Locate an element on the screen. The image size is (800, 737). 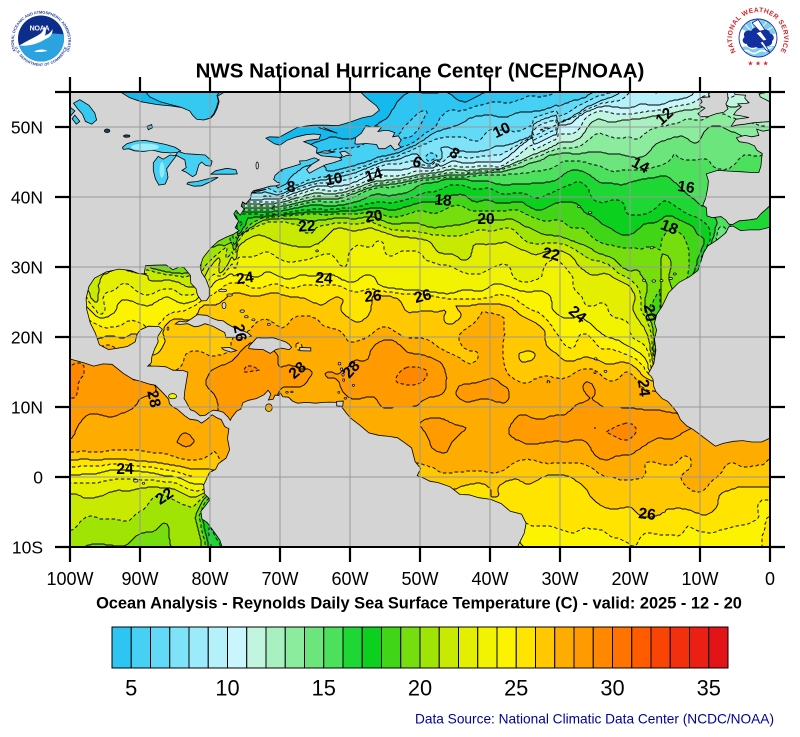
svg-text: 100W is located at coordinates (69, 579).